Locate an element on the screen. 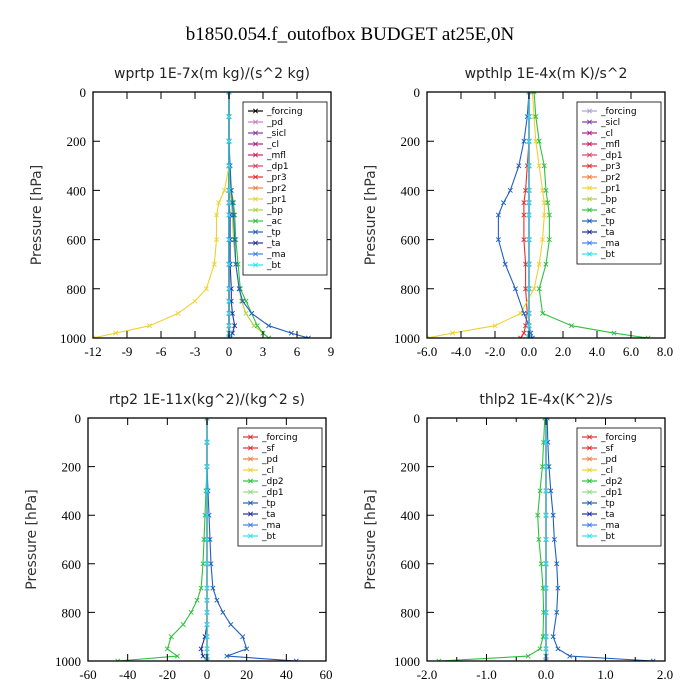  x-tick-label: -3 is located at coordinates (195, 351).